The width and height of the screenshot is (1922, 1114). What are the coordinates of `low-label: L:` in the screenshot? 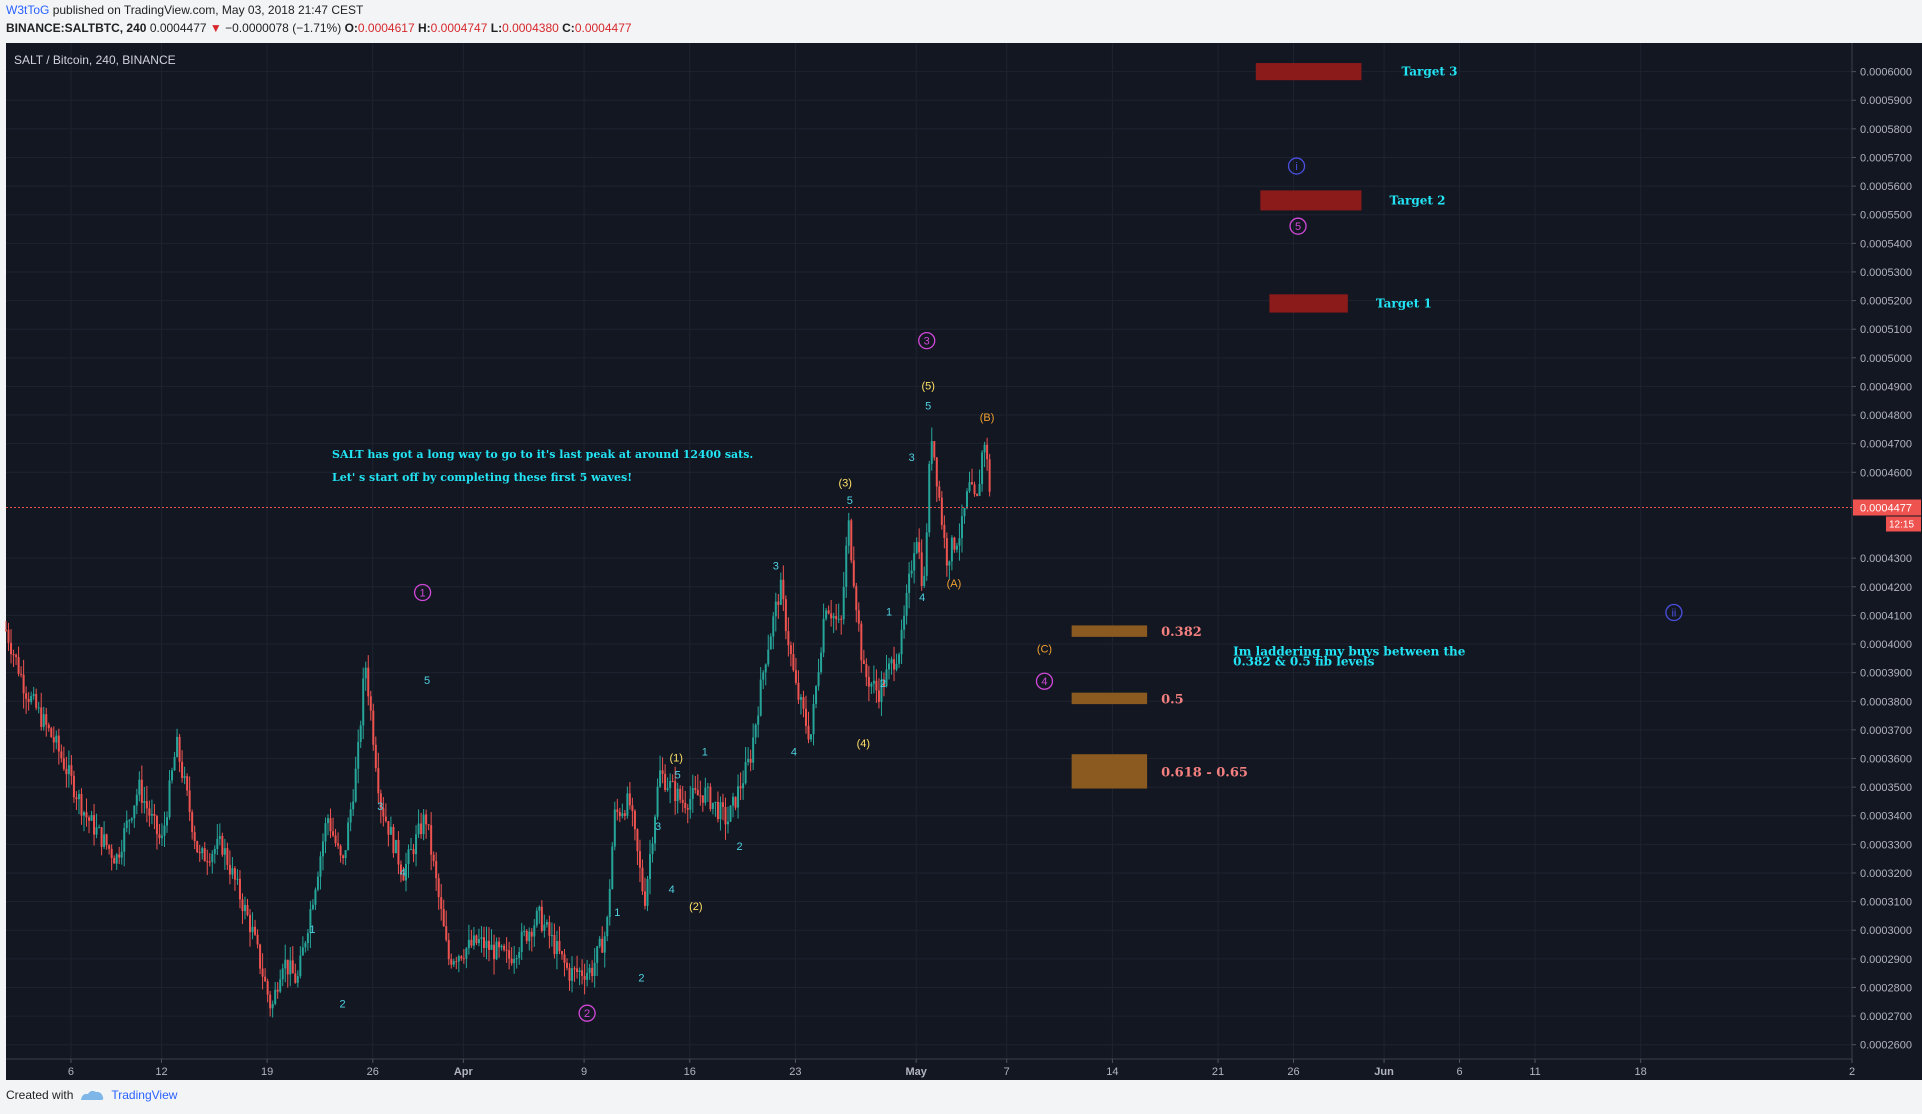 It's located at (496, 28).